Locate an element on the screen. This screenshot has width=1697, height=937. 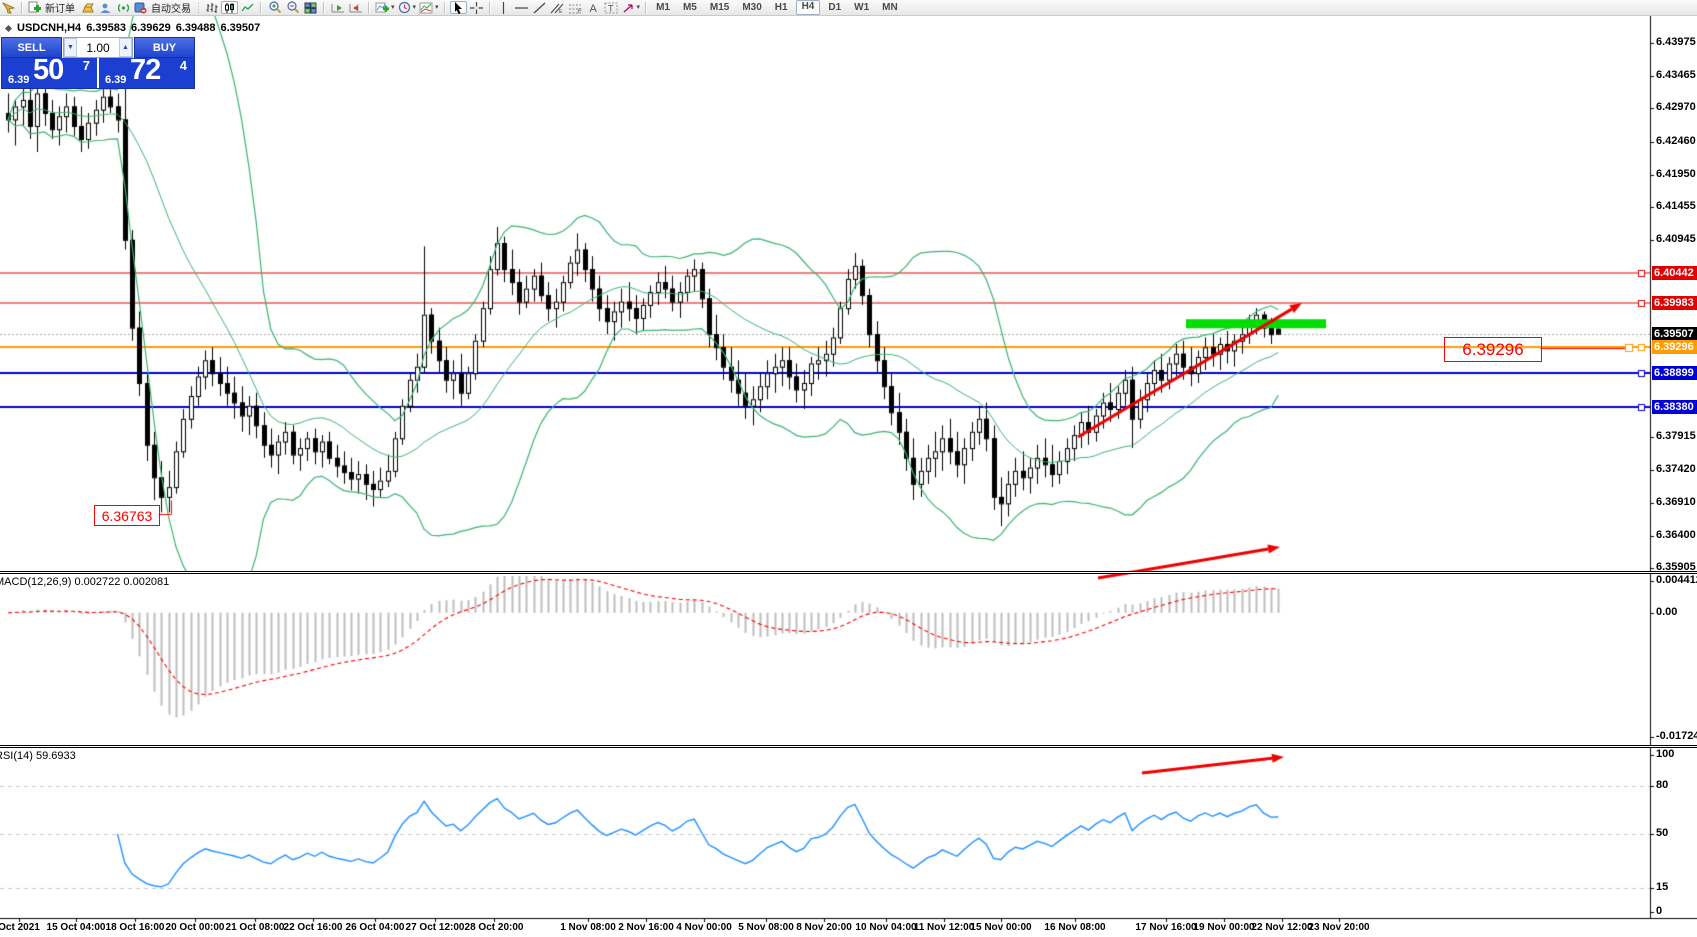
text-label-tool: T is located at coordinates (611, 7).